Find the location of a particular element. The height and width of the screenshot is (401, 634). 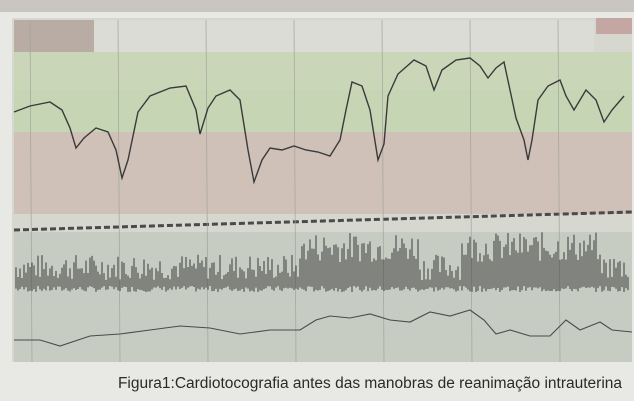

divider-line is located at coordinates (323, 221).